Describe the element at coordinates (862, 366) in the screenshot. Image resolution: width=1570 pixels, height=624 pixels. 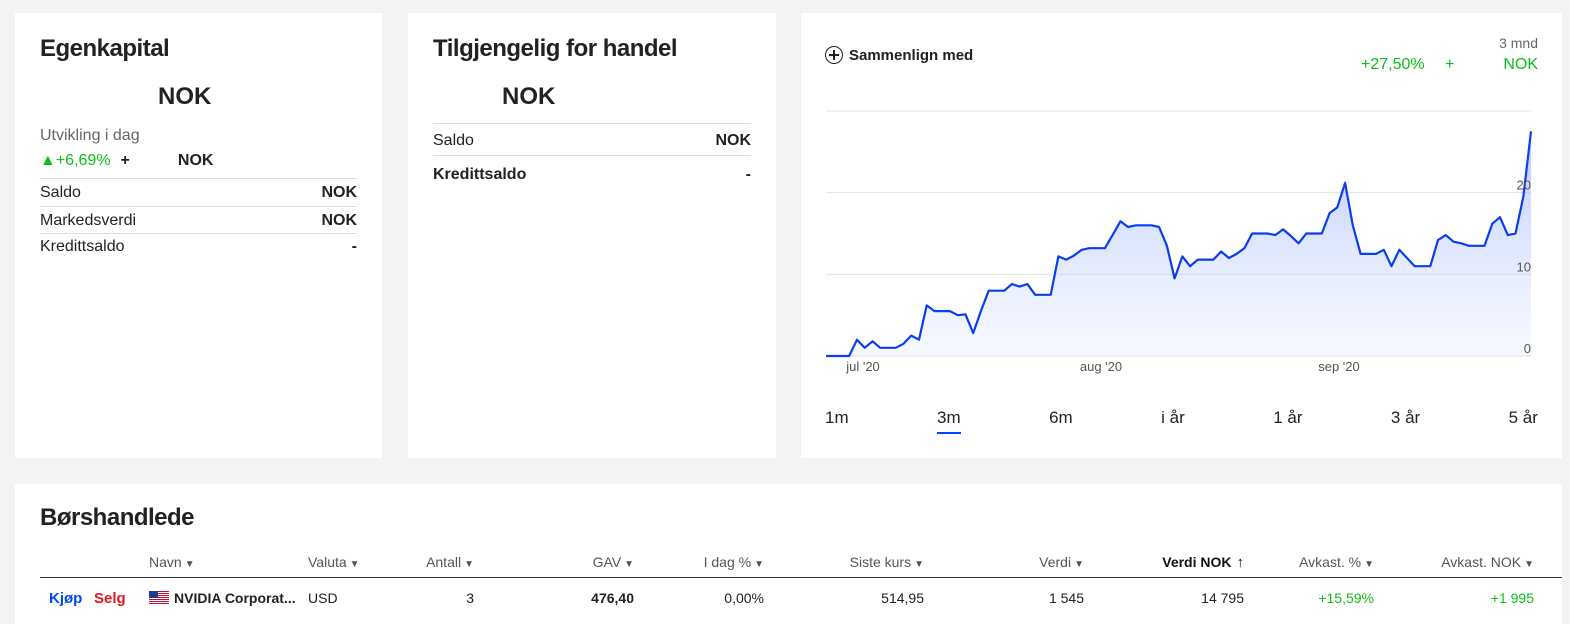
I see `x-tick-label: jul '20` at that location.